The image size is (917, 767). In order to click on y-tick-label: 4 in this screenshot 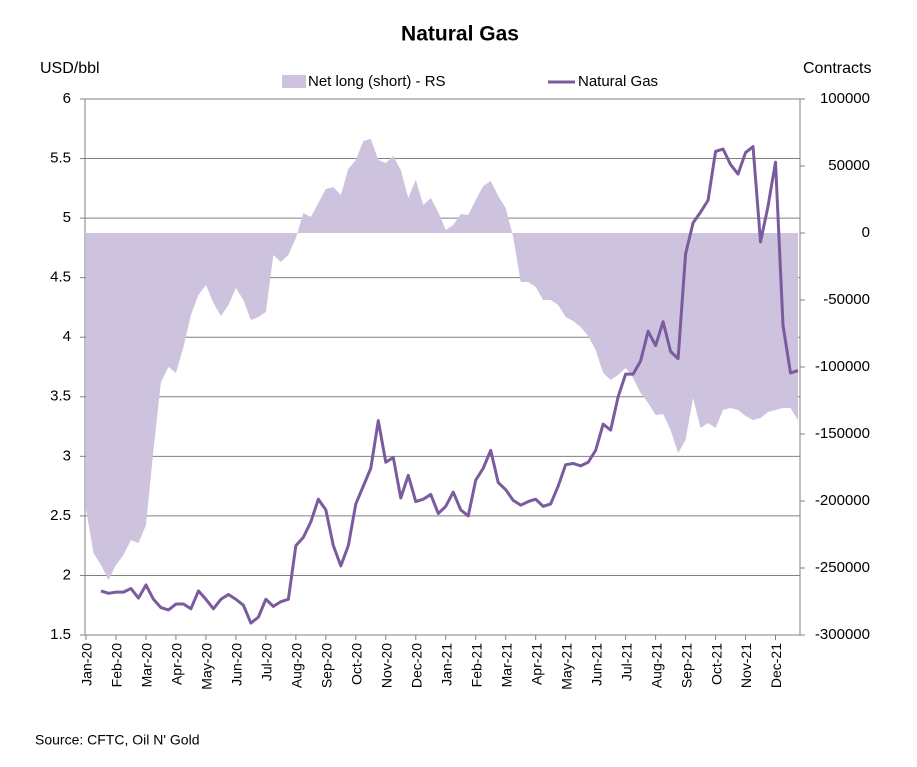, I will do `click(67, 336)`.